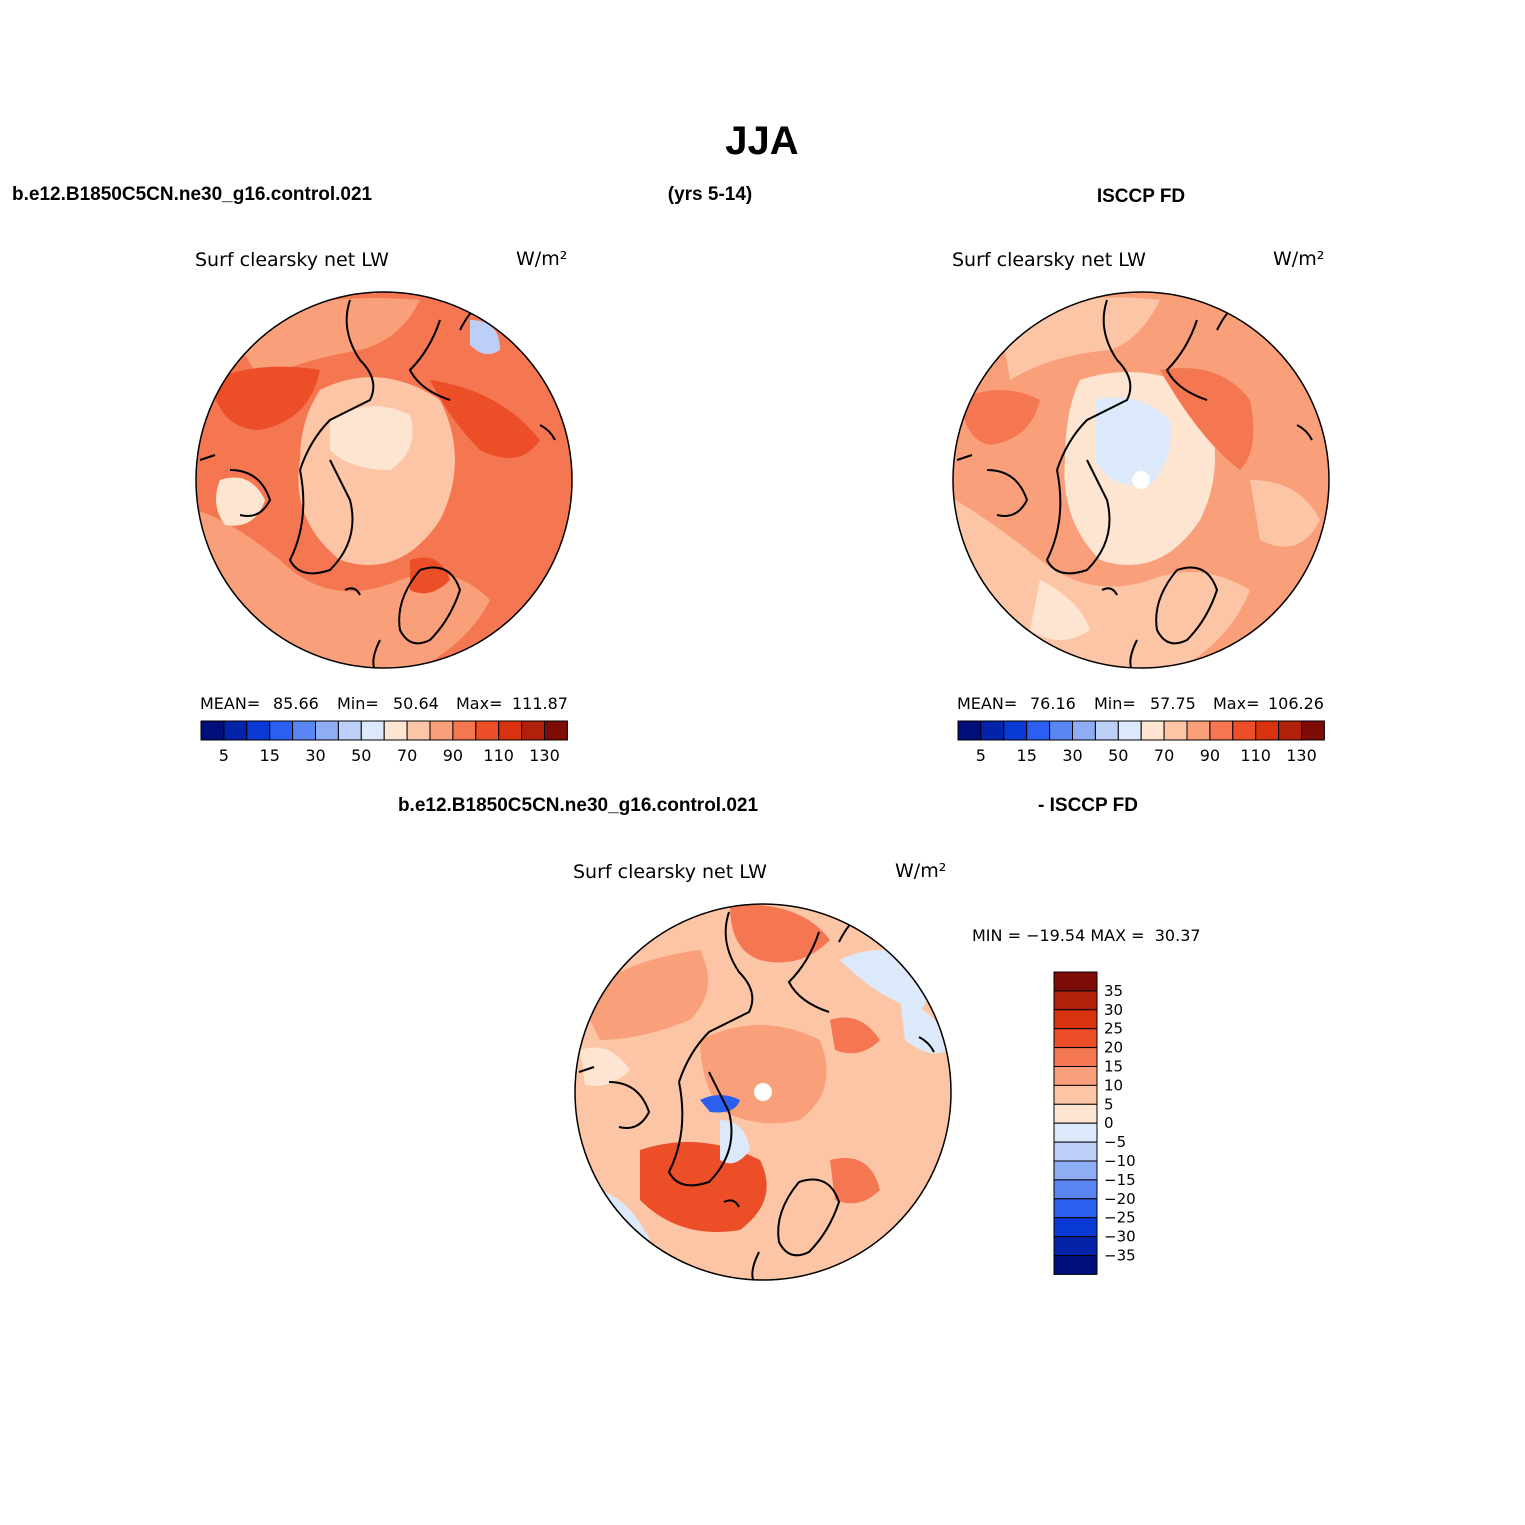 This screenshot has width=1525, height=1525. What do you see at coordinates (578, 805) in the screenshot?
I see `diff-case-label: b.e12.B1850C5CN.ne30_g16.control.021` at bounding box center [578, 805].